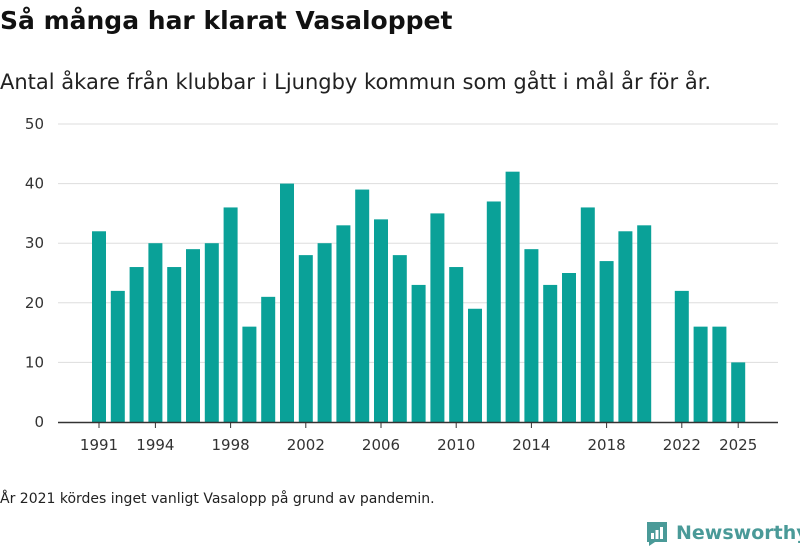 The image size is (800, 550). What do you see at coordinates (34, 362) in the screenshot?
I see `y-tick-label: 10` at bounding box center [34, 362].